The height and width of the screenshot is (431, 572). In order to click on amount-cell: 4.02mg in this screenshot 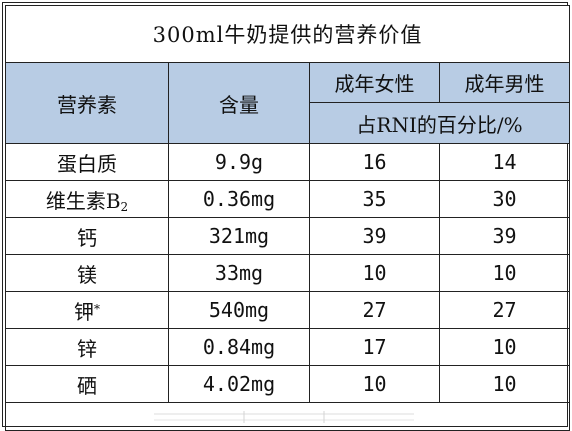, I will do `click(239, 384)`.